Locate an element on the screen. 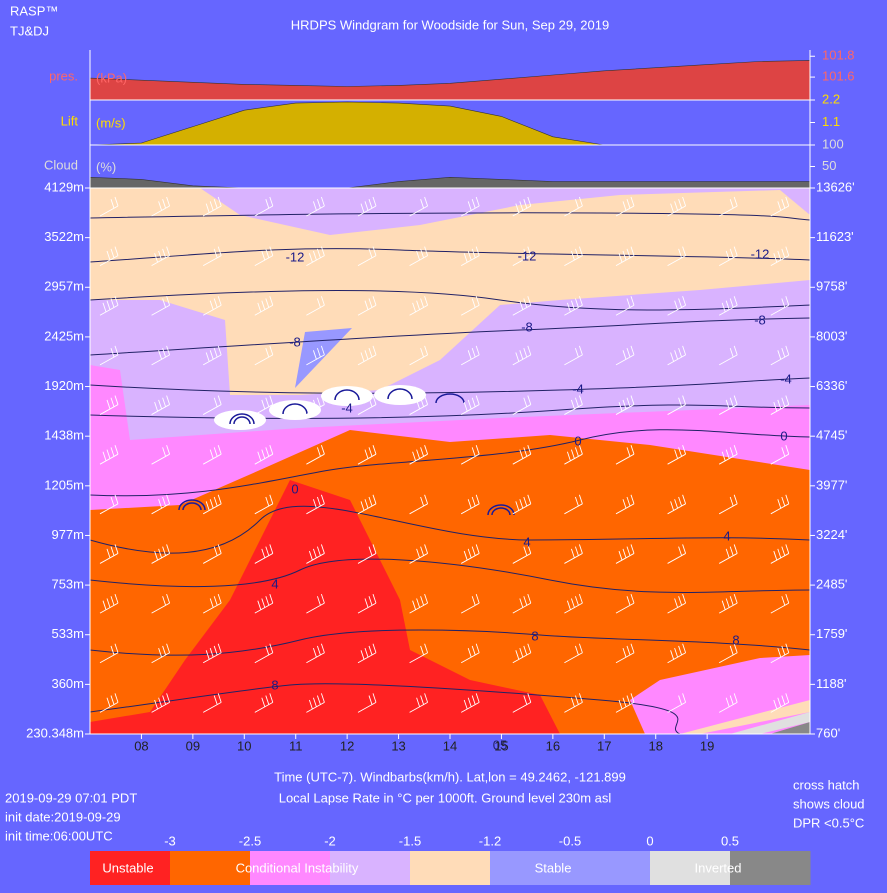 This screenshot has height=893, width=887. note: DPR <0.5°C is located at coordinates (828, 822).